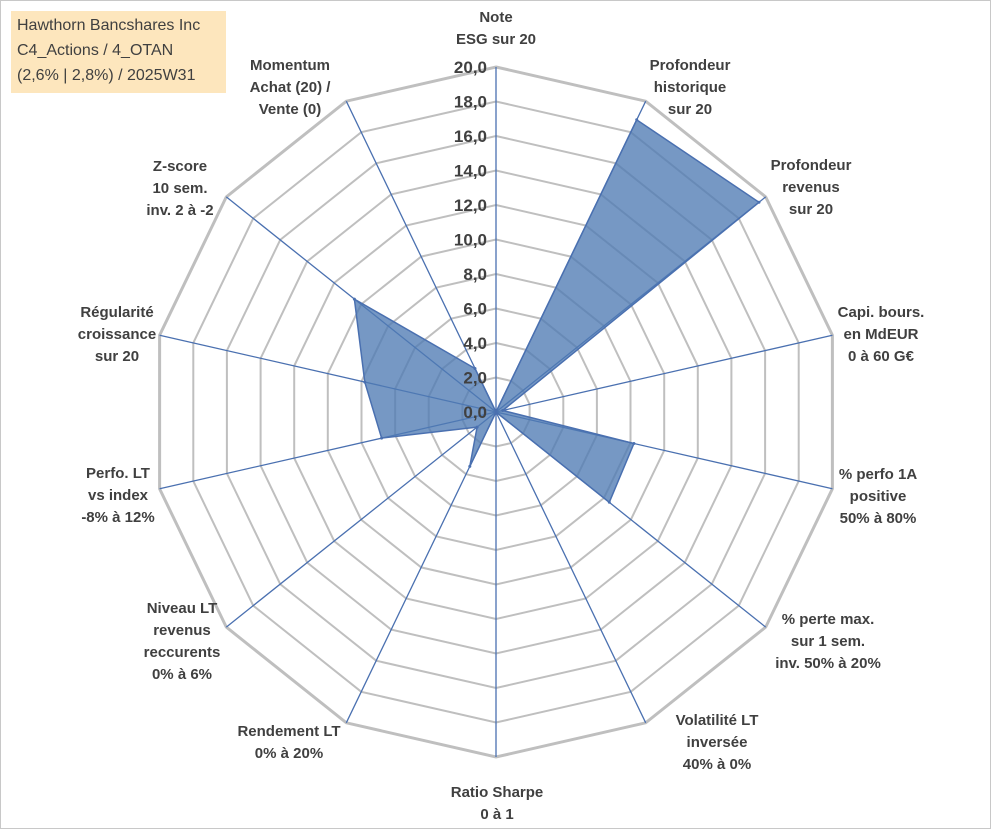 The image size is (991, 829). I want to click on info-box-category: C4_Actions / 4_OTAN, so click(95, 50).